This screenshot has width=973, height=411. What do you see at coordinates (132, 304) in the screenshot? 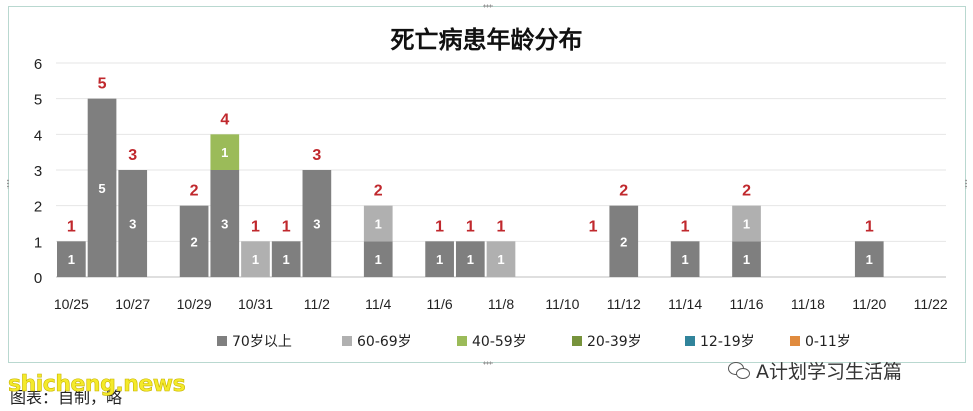
I see `x-tick-label: 10/27` at bounding box center [132, 304].